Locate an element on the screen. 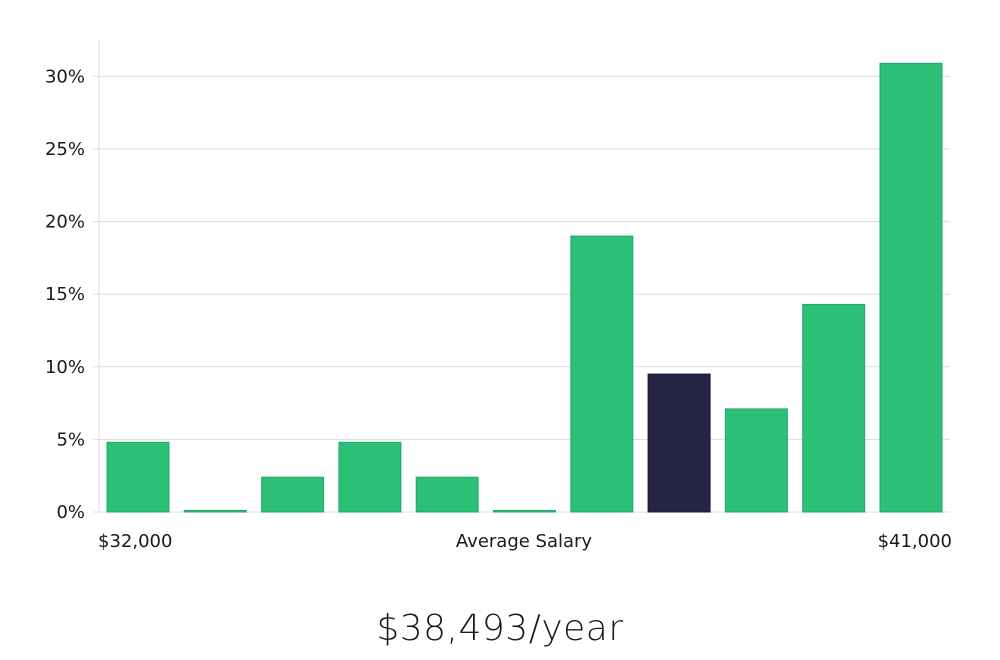 The height and width of the screenshot is (660, 1000). y-tick-label: 30% is located at coordinates (65, 76).